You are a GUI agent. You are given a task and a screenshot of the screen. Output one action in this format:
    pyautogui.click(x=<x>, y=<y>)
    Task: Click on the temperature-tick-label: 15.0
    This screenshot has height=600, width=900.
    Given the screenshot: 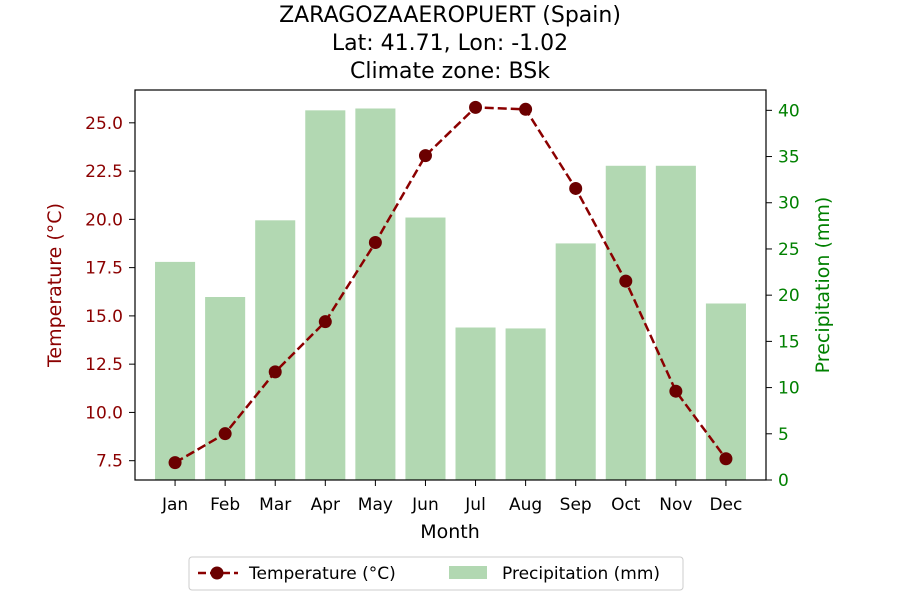 What is the action you would take?
    pyautogui.click(x=104, y=317)
    